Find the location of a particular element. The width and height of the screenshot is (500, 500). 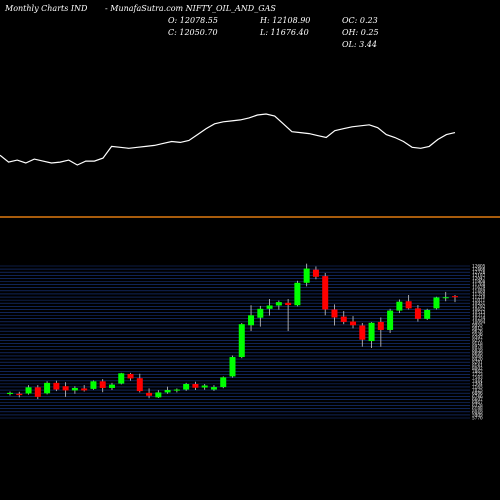

y-tick-label: 7444 is located at coordinates (477, 380).